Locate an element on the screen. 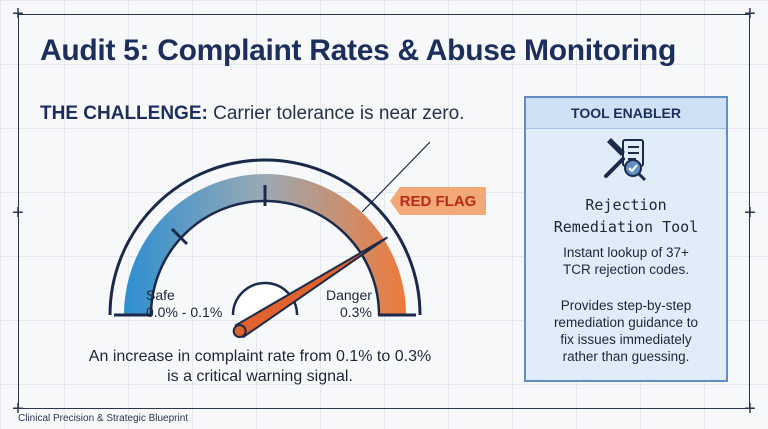 The height and width of the screenshot is (429, 768). frame-right-line is located at coordinates (749, 211).